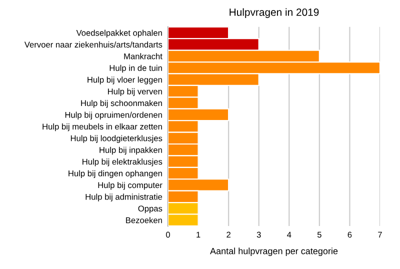  Describe the element at coordinates (150, 210) in the screenshot. I see `y-tick-label: Oppas` at that location.